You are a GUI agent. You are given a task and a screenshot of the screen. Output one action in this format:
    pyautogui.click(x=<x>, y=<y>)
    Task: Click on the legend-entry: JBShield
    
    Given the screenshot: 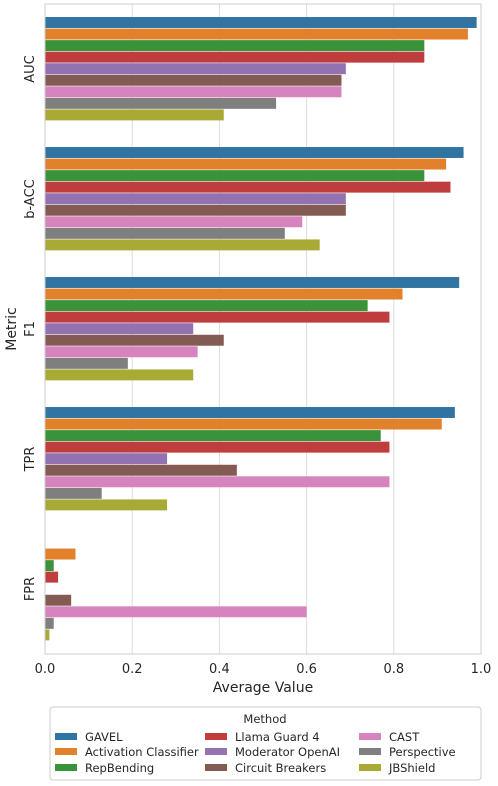 What is the action you would take?
    pyautogui.click(x=411, y=768)
    